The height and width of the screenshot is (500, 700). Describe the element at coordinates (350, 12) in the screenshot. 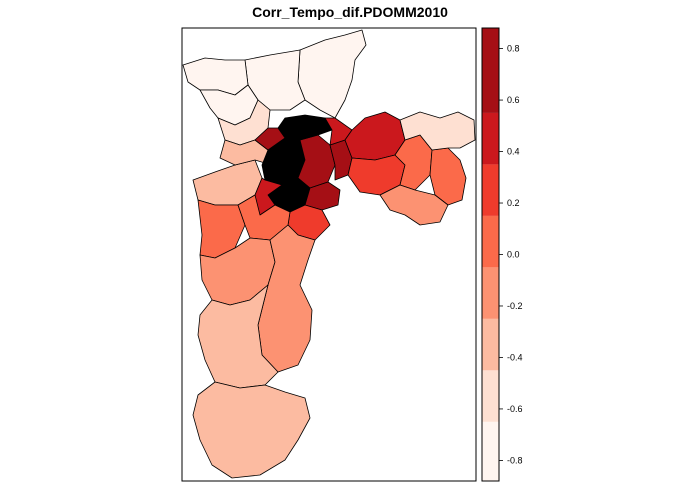

I see `map-title: Corr_Tempo_dif.PDOMM2010` at that location.